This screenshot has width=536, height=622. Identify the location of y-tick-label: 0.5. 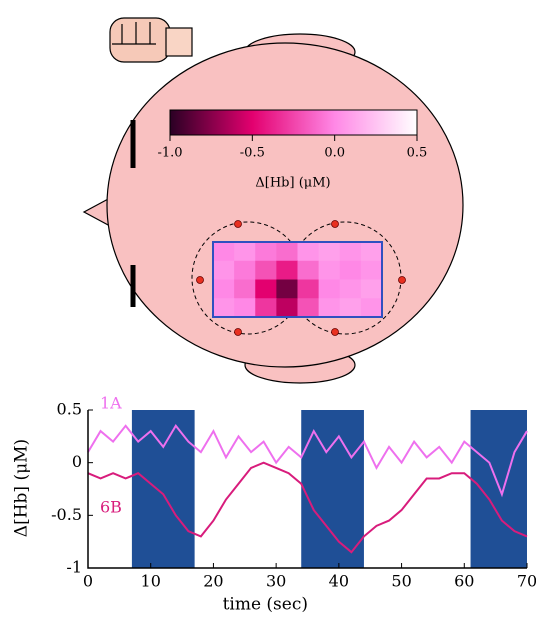
(69, 409).